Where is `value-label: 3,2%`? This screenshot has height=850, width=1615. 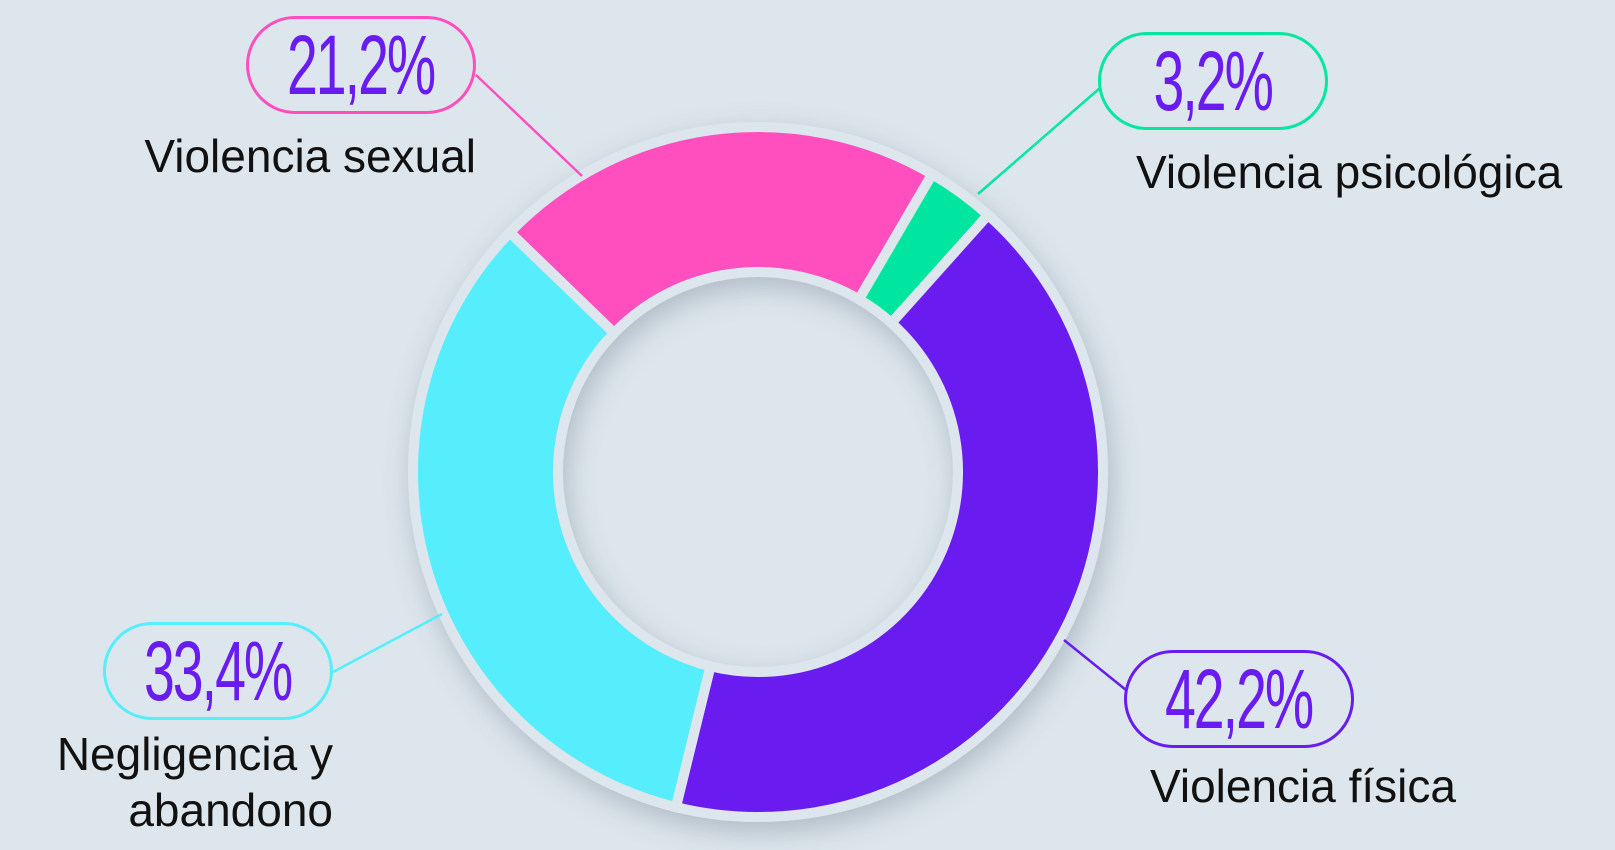 value-label: 3,2% is located at coordinates (1213, 81).